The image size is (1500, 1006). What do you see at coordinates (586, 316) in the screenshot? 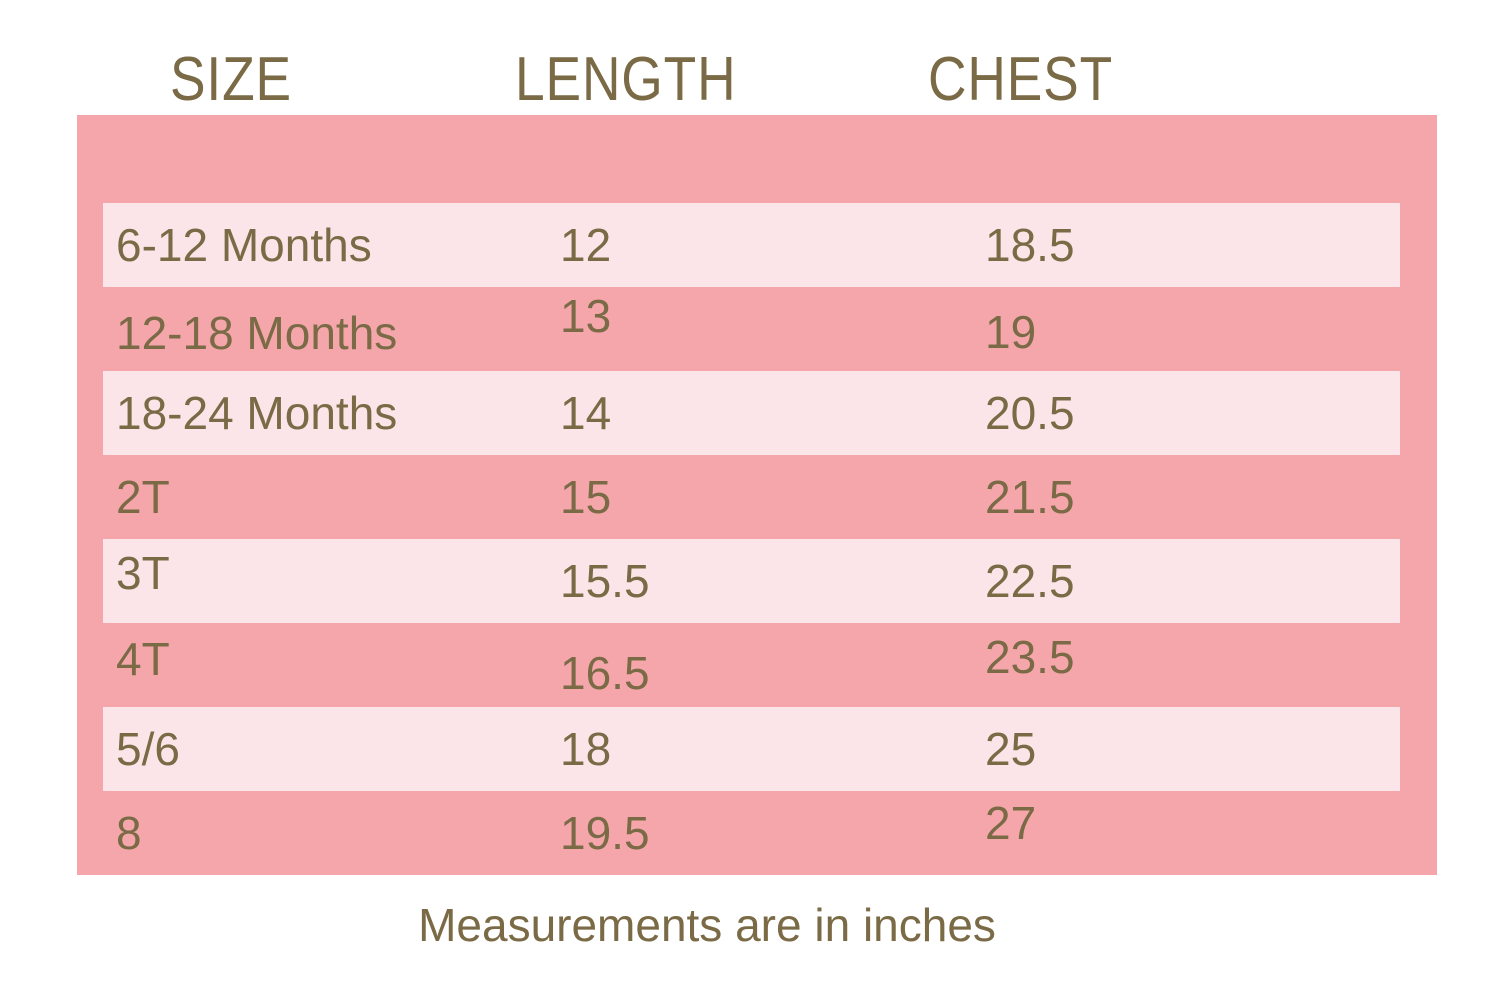
I see `length-cell: 13` at bounding box center [586, 316].